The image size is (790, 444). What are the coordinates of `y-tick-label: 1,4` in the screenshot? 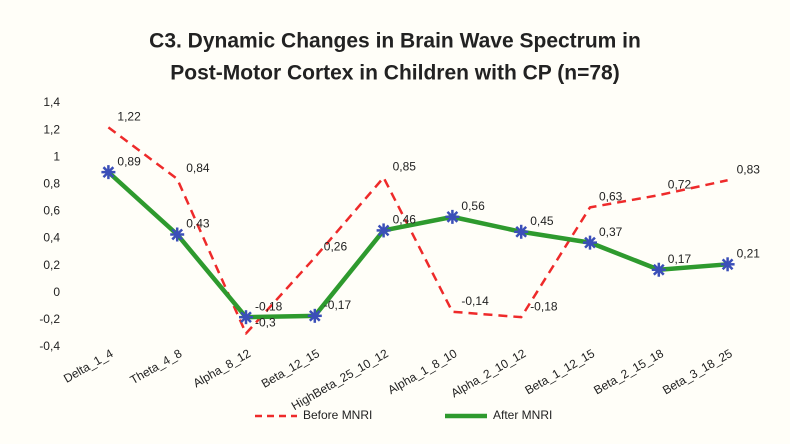 It's located at (51, 102).